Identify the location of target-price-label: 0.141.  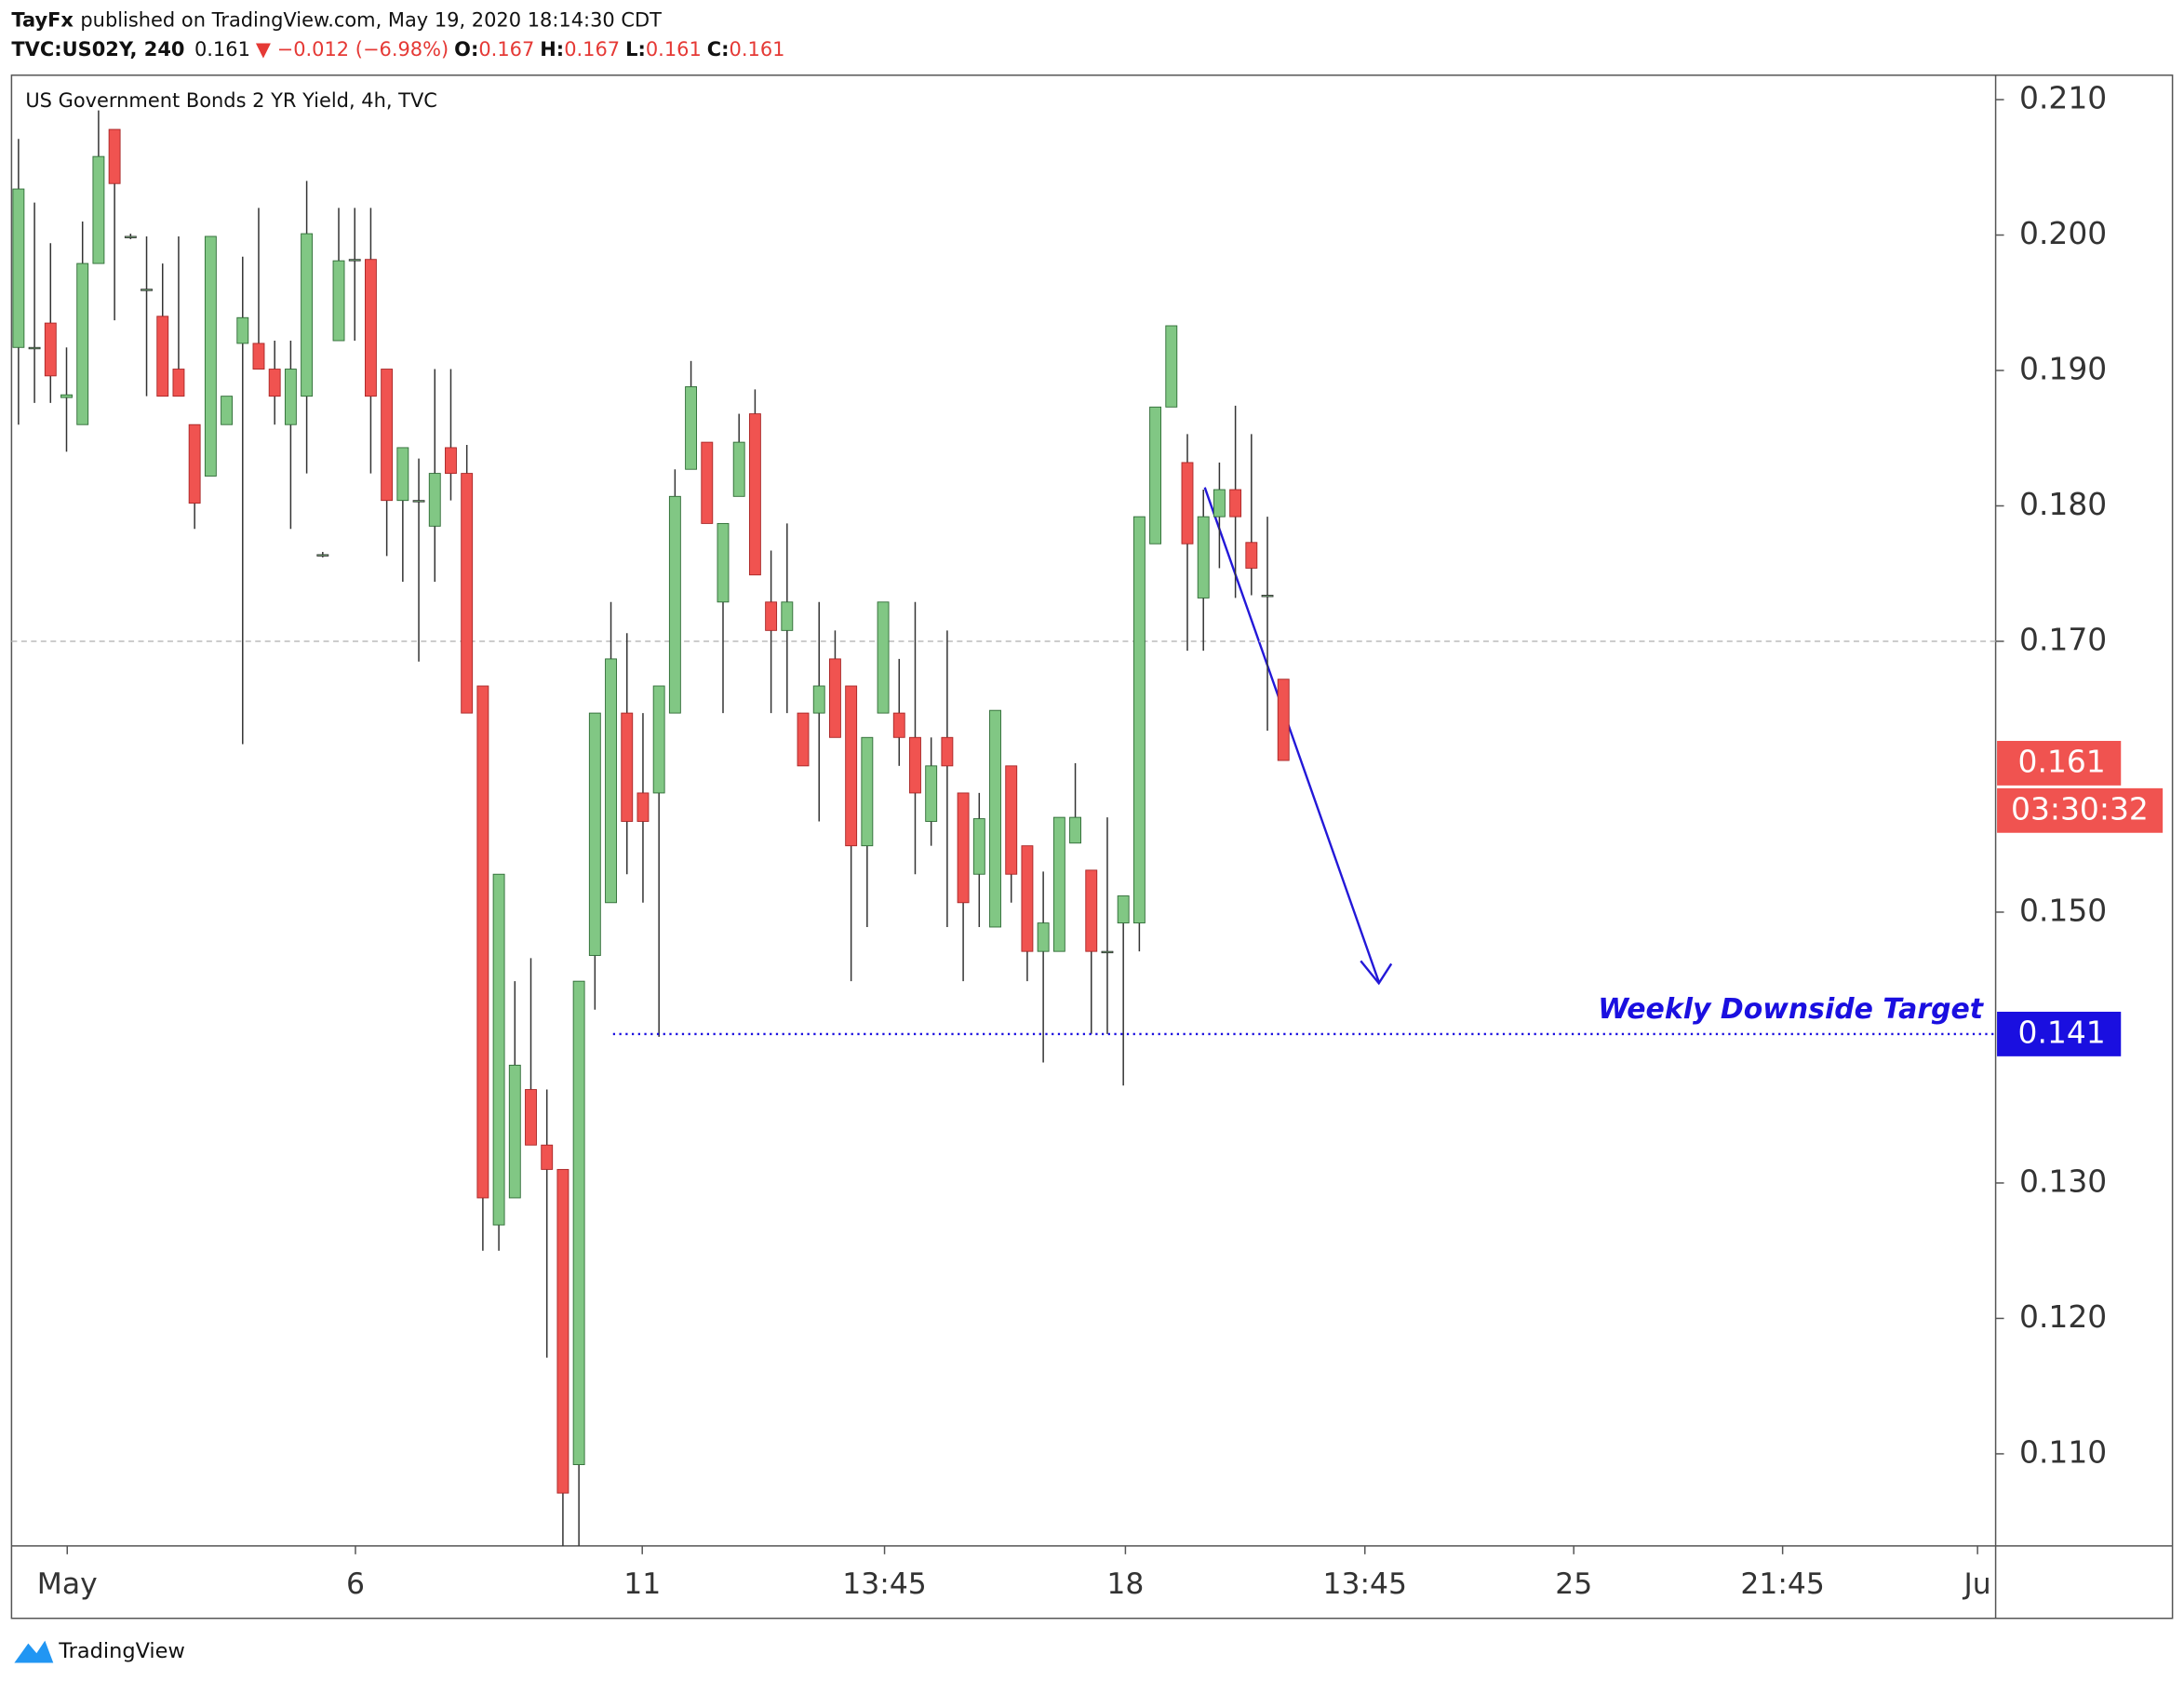
(2062, 1032).